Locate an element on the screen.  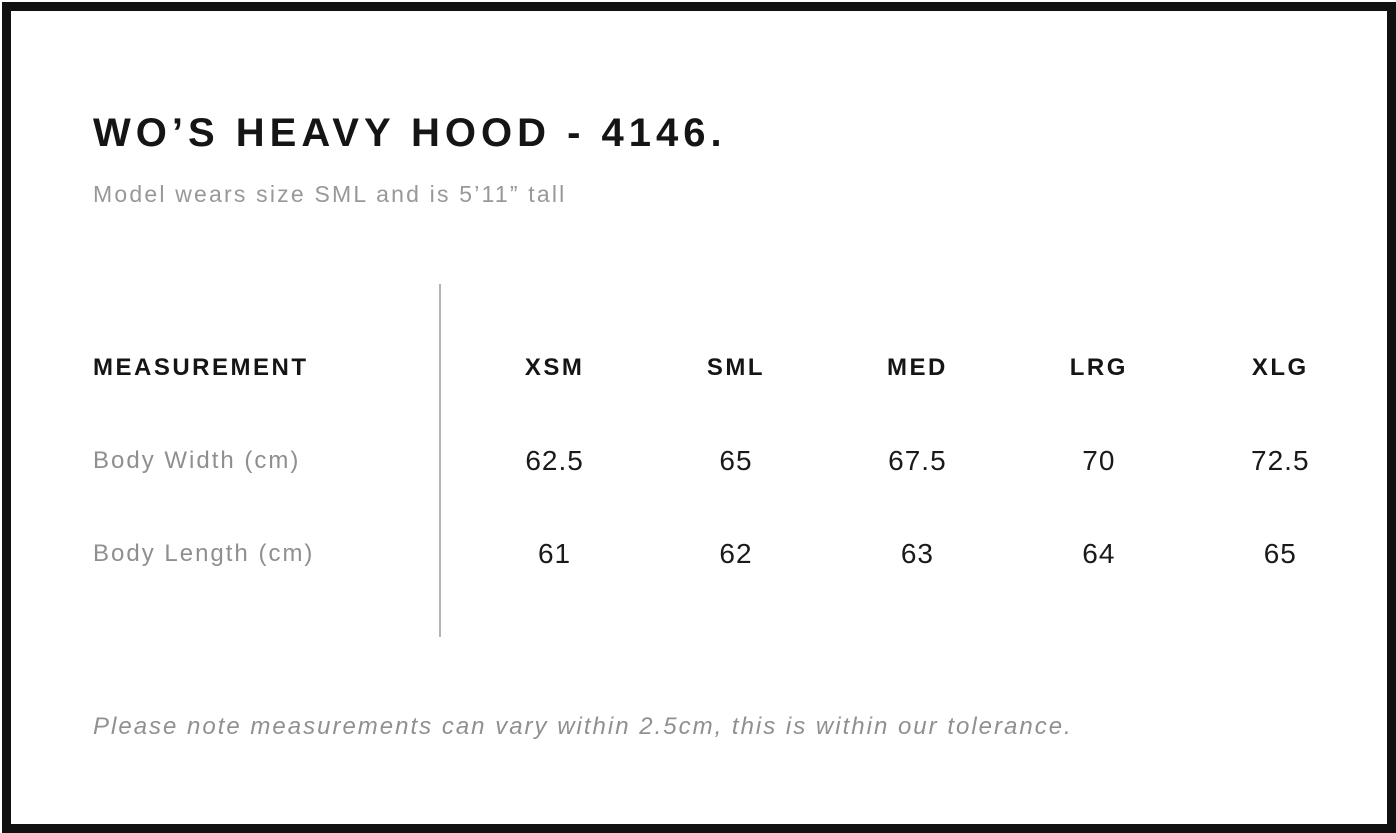
cell-body-width-xsm: 62.5 is located at coordinates (554, 460).